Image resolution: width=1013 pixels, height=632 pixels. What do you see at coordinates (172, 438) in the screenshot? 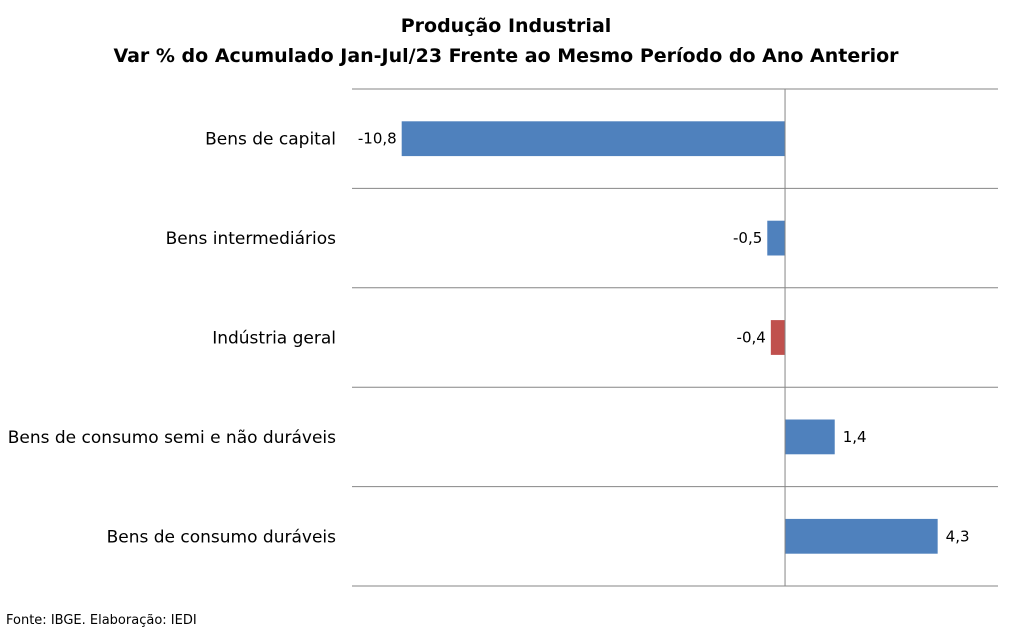
I see `category-label: Bens de consumo semi e não duráveis` at bounding box center [172, 438].